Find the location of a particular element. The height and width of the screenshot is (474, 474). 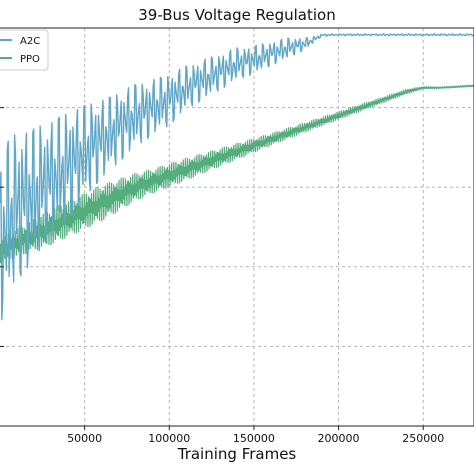

x-tick-label: 50000 is located at coordinates (84, 438).